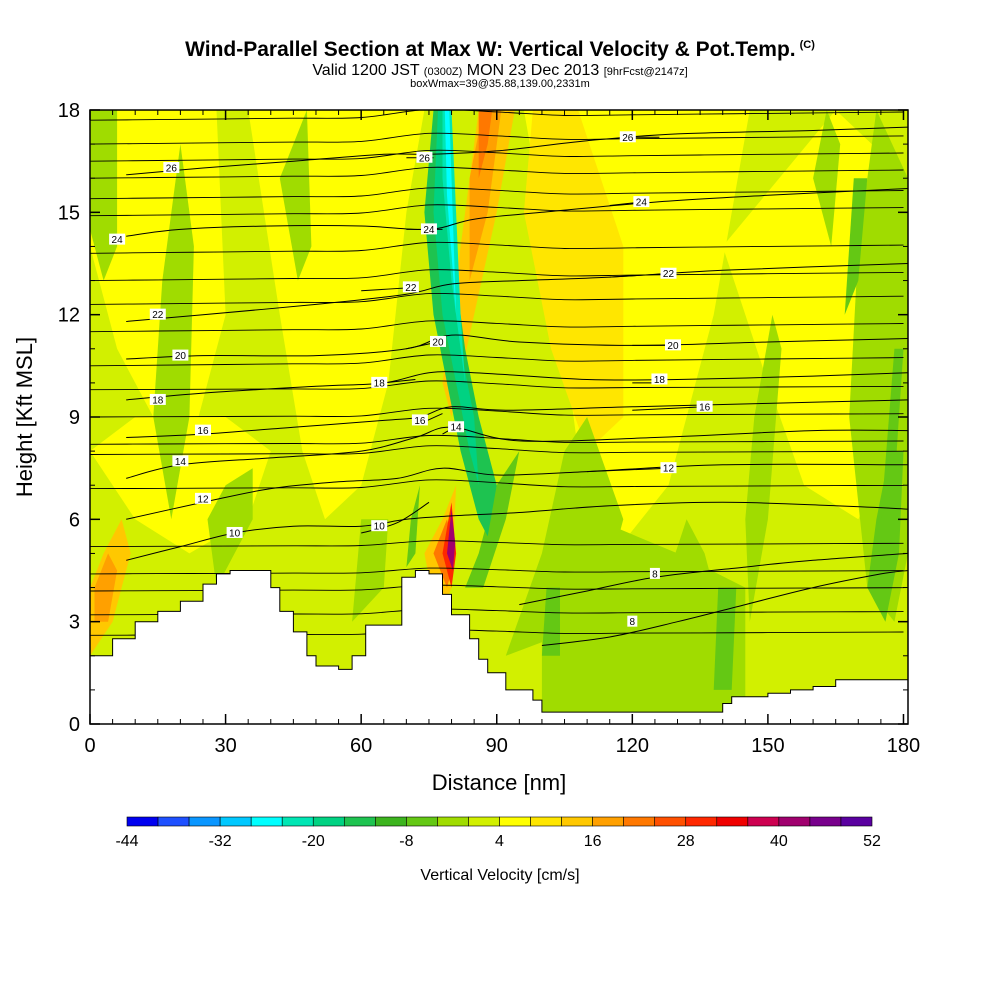 The image size is (1000, 1000). I want to click on subtitle-date: MON 23 Dec 2013, so click(533, 70).